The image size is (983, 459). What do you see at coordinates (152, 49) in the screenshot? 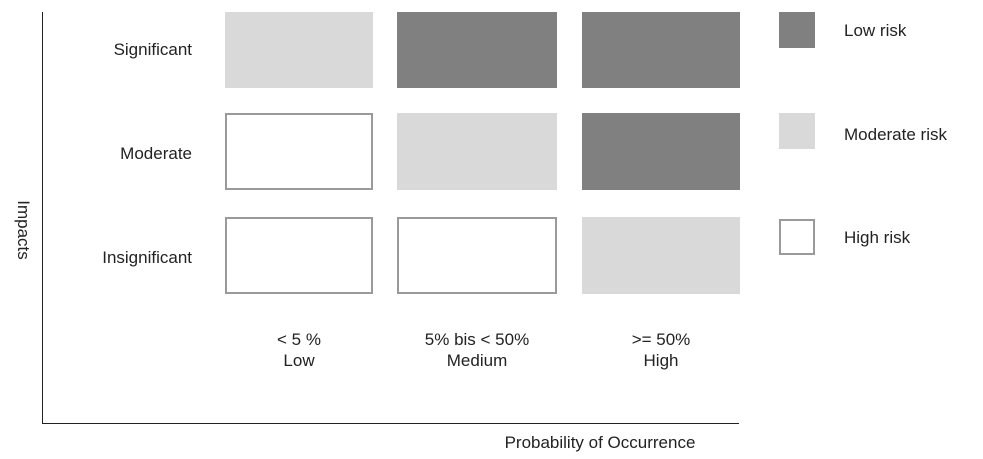
I see `row-label-significant: Significant` at bounding box center [152, 49].